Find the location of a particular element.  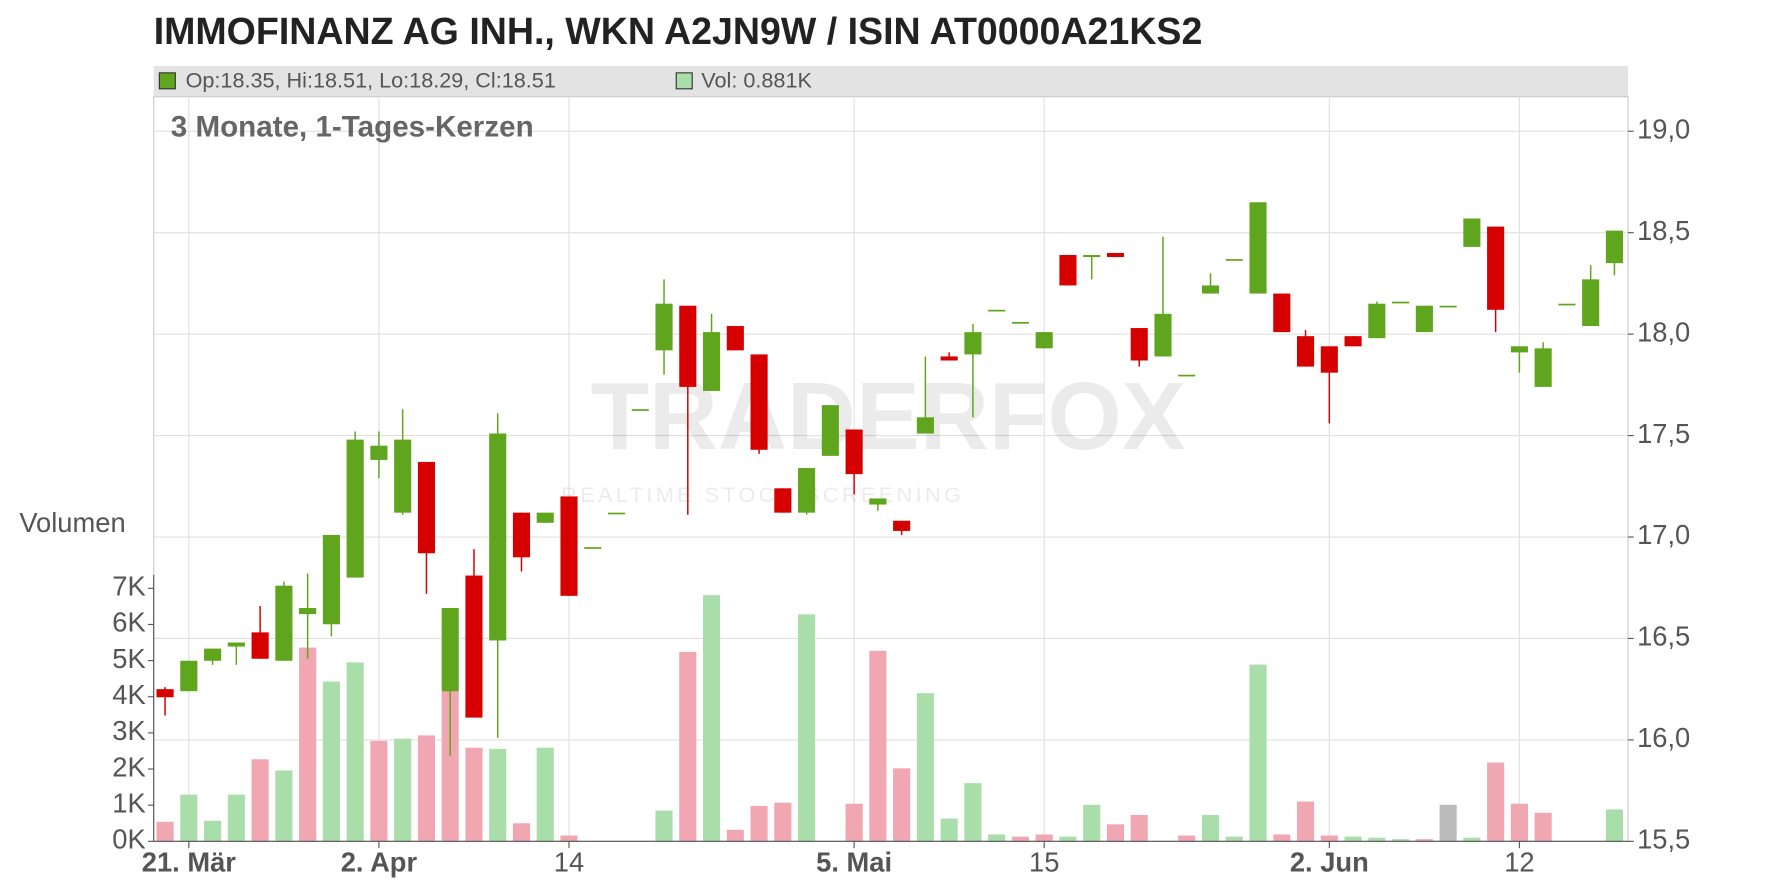

y-tick-label: 16,0 is located at coordinates (1663, 737).